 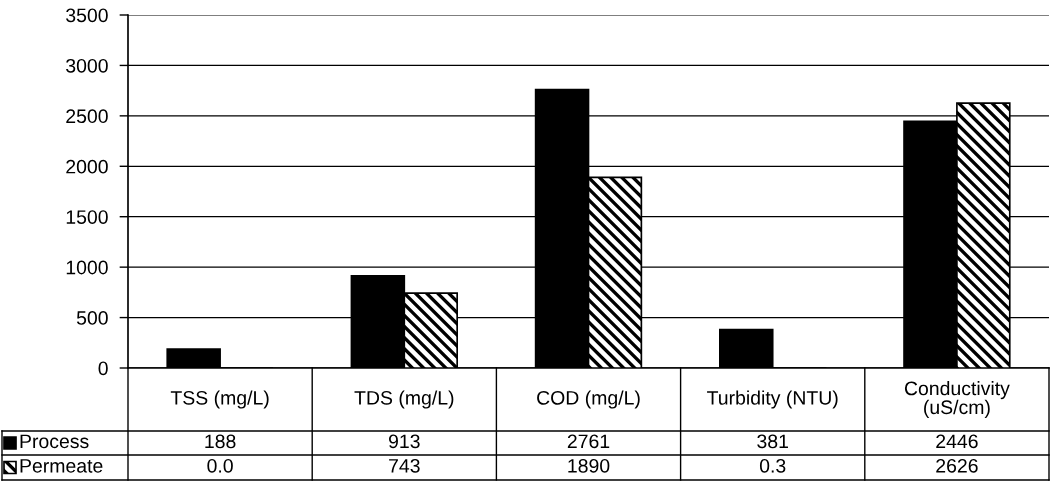 What do you see at coordinates (219, 399) in the screenshot?
I see `x-tick-label: TSS (mg/L)` at bounding box center [219, 399].